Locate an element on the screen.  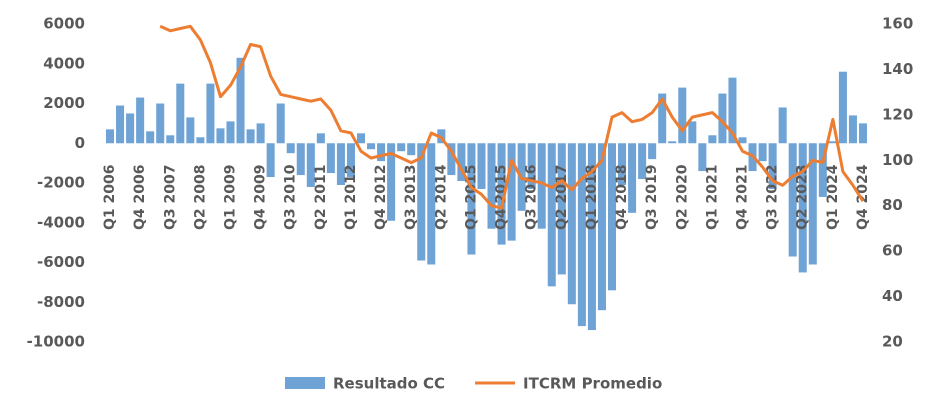
x-tick-label: Q1 2009 is located at coordinates (230, 197).